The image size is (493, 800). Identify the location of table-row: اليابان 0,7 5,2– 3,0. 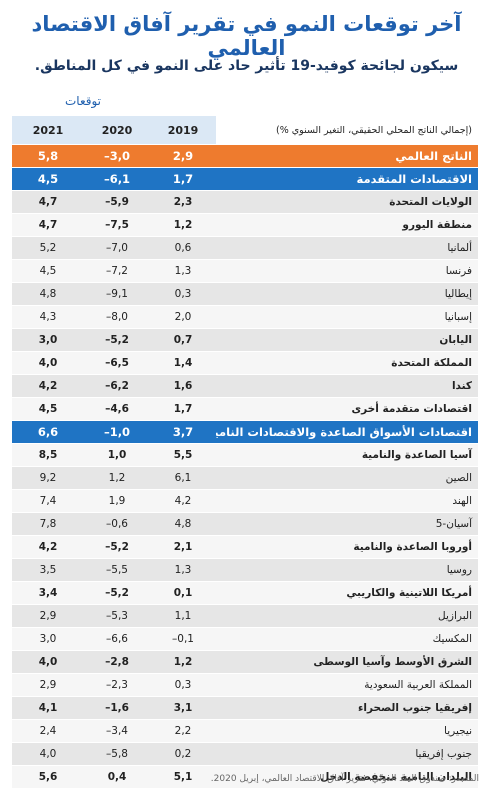
(245, 340).